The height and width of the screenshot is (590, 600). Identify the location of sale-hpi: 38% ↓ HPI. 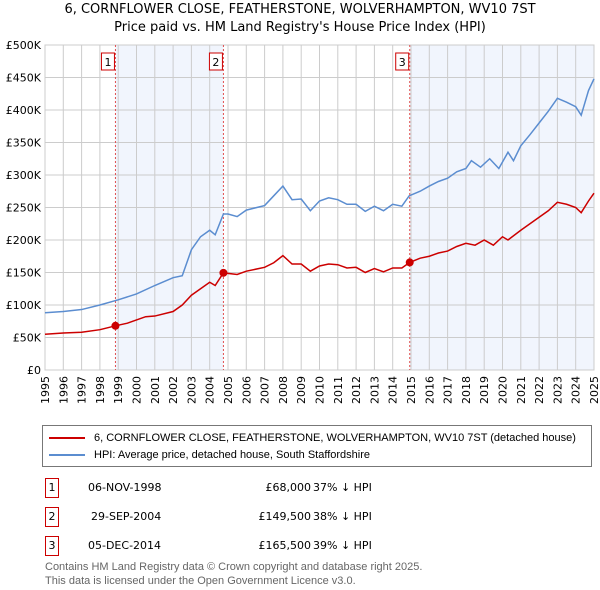
(342, 516).